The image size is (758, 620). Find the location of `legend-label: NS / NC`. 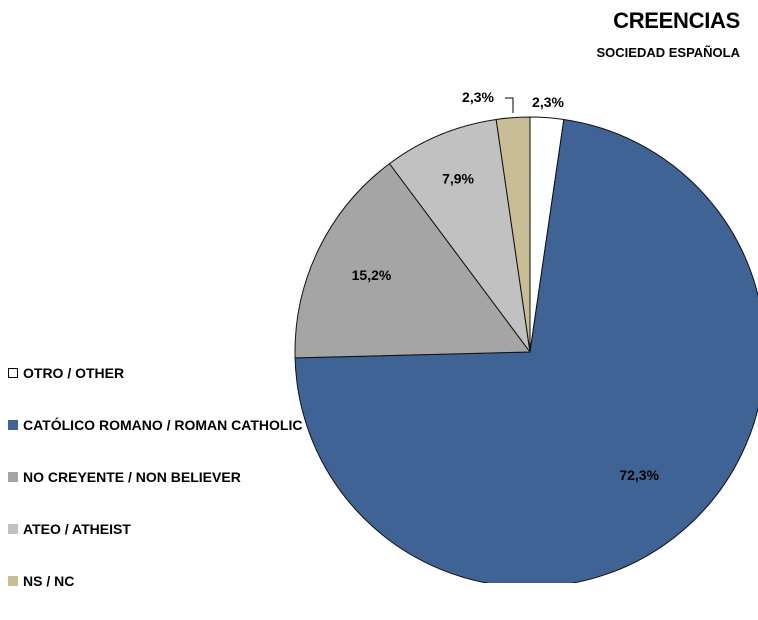

legend-label: NS / NC is located at coordinates (49, 581).